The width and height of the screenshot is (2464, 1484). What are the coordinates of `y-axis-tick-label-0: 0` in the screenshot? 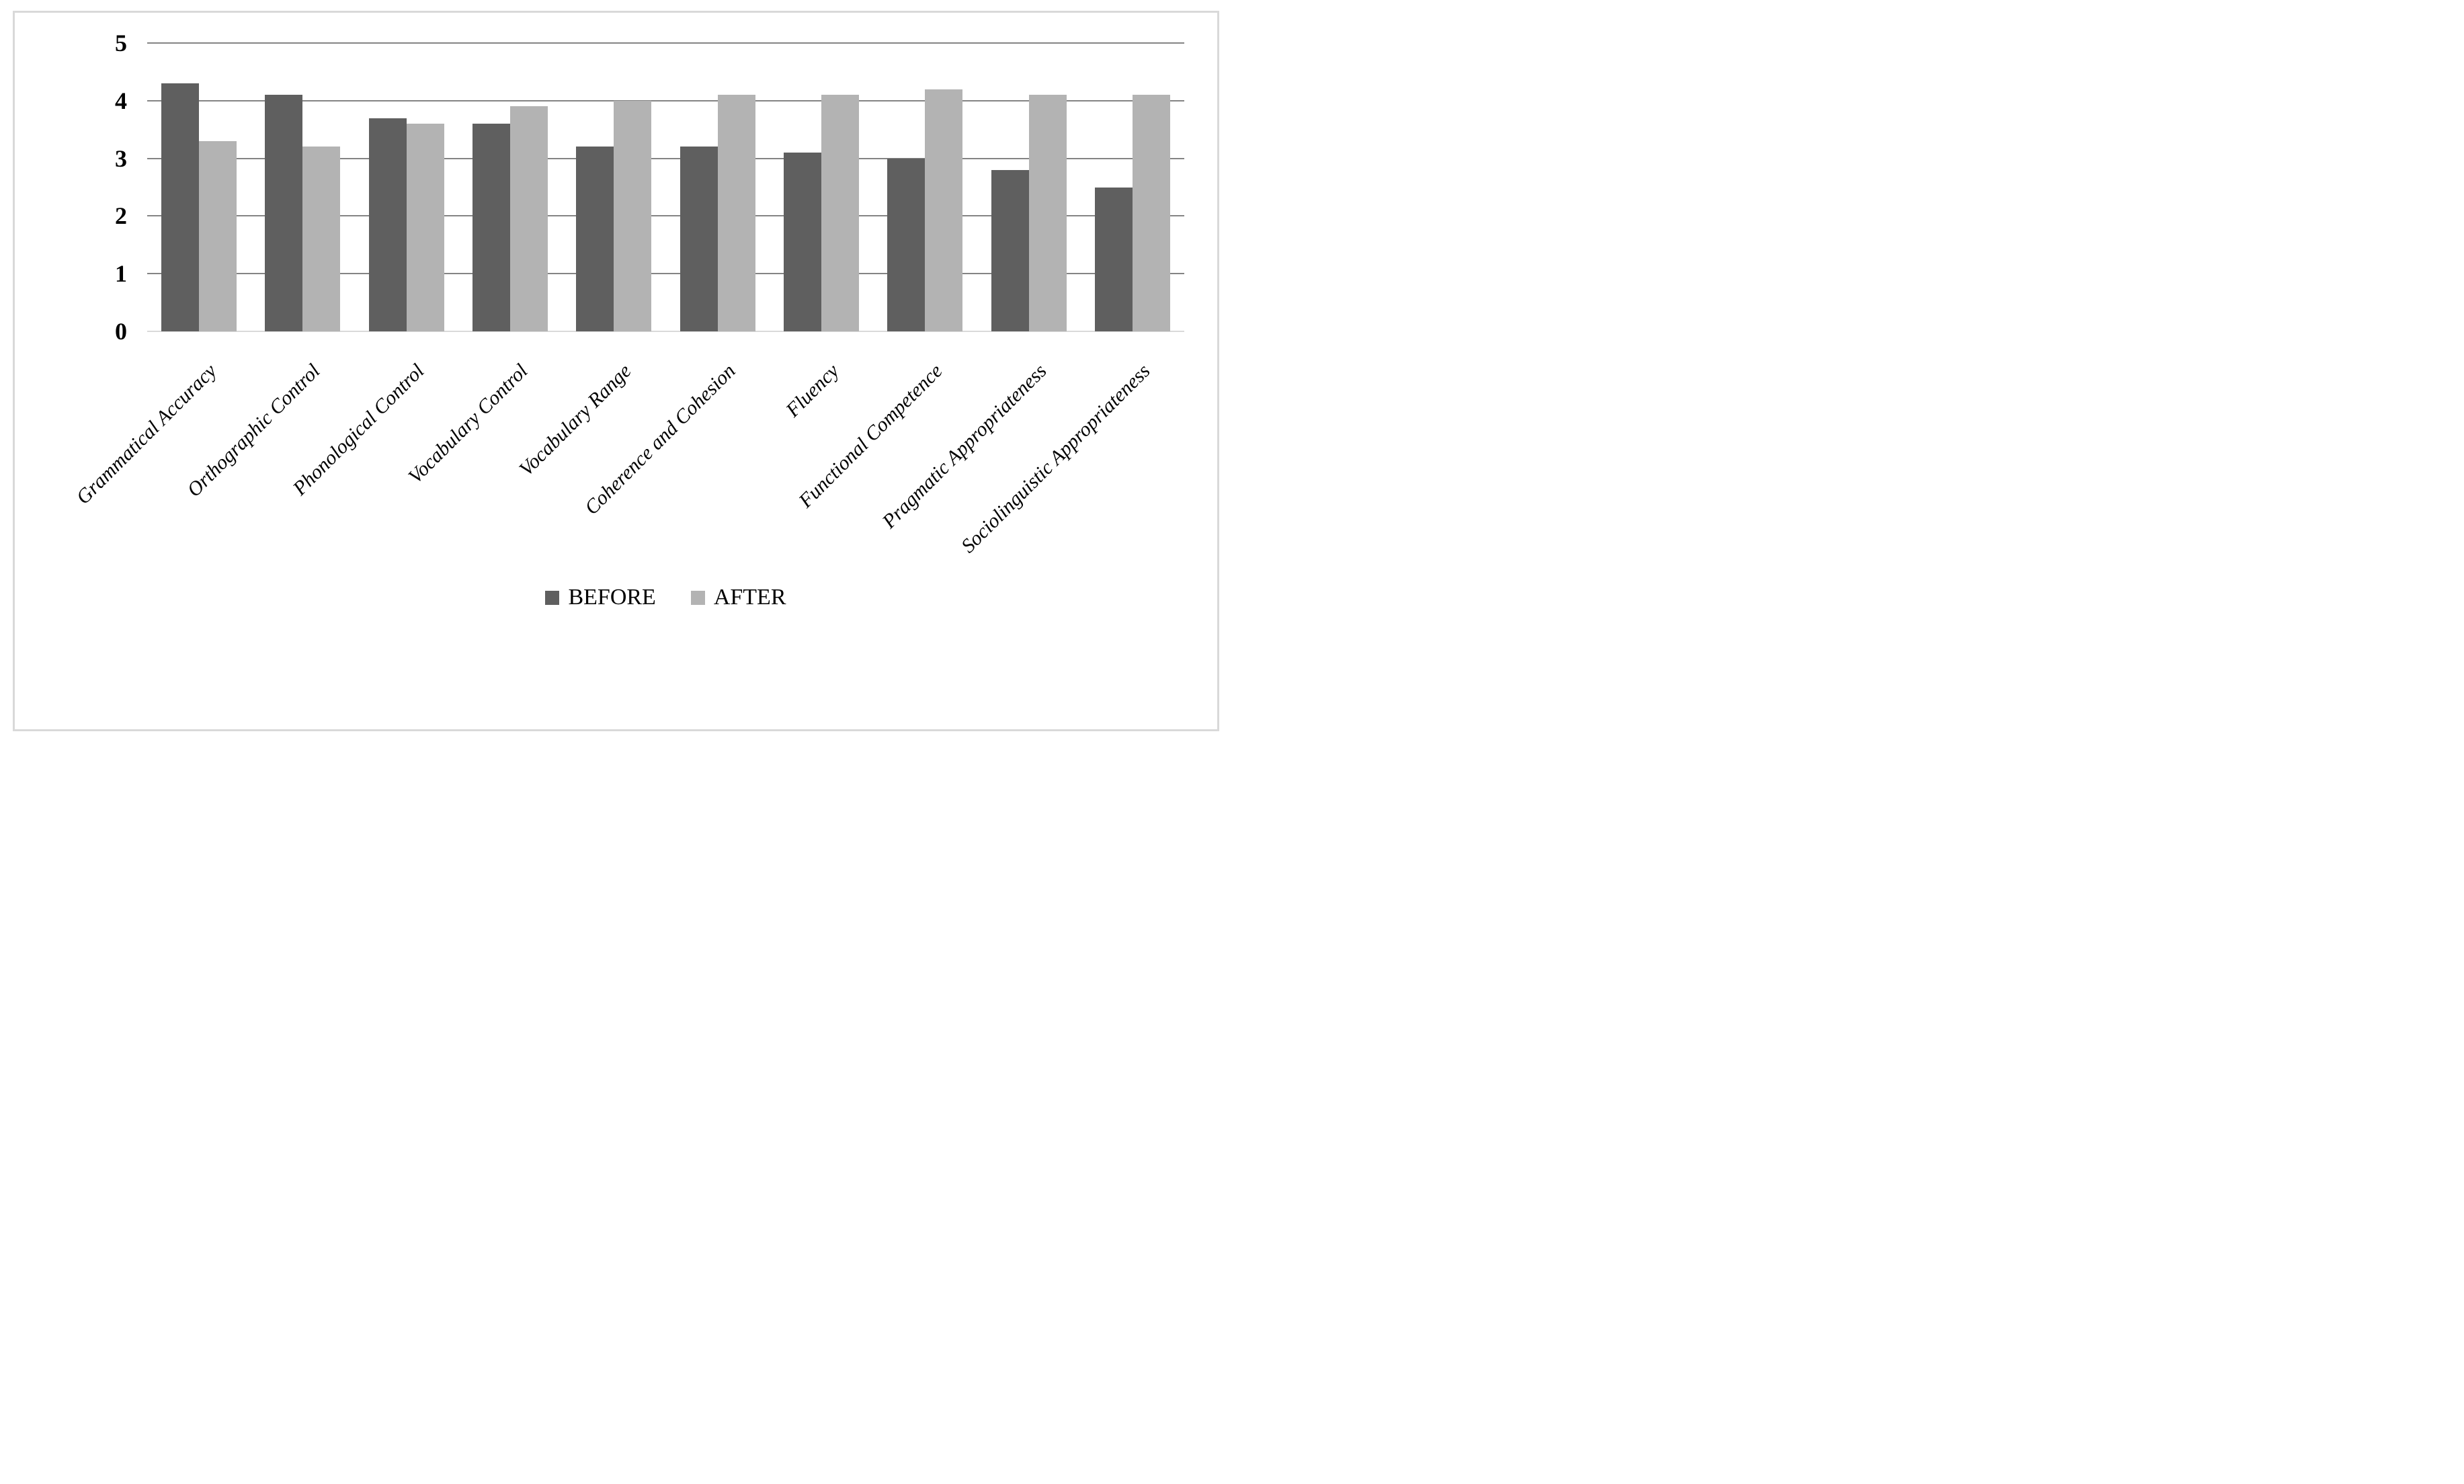 It's located at (121, 331).